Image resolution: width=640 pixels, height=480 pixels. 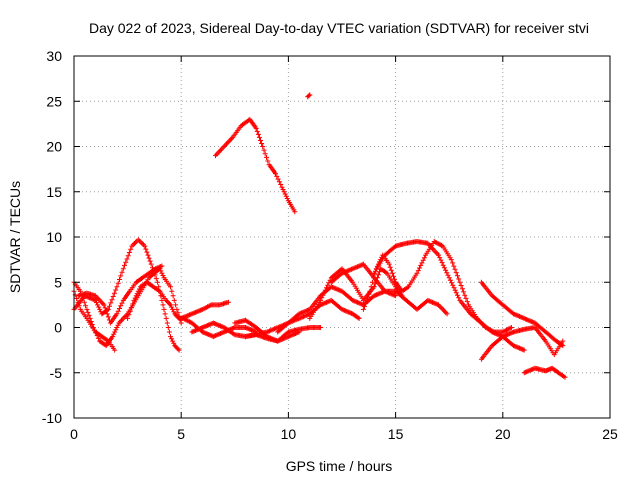 What do you see at coordinates (339, 466) in the screenshot?
I see `x-axis-label: GPS time / hours` at bounding box center [339, 466].